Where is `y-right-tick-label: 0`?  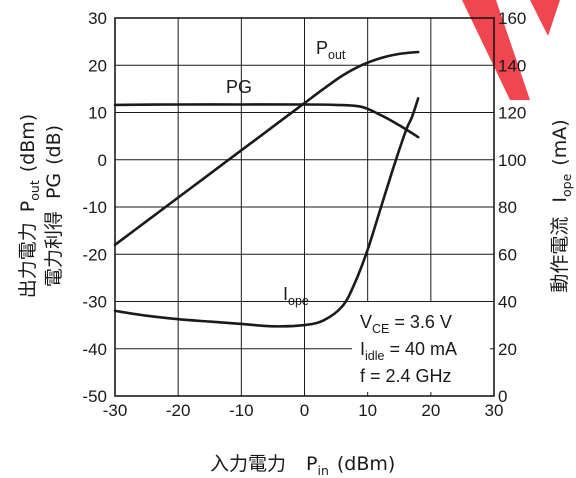 y-right-tick-label: 0 is located at coordinates (502, 396).